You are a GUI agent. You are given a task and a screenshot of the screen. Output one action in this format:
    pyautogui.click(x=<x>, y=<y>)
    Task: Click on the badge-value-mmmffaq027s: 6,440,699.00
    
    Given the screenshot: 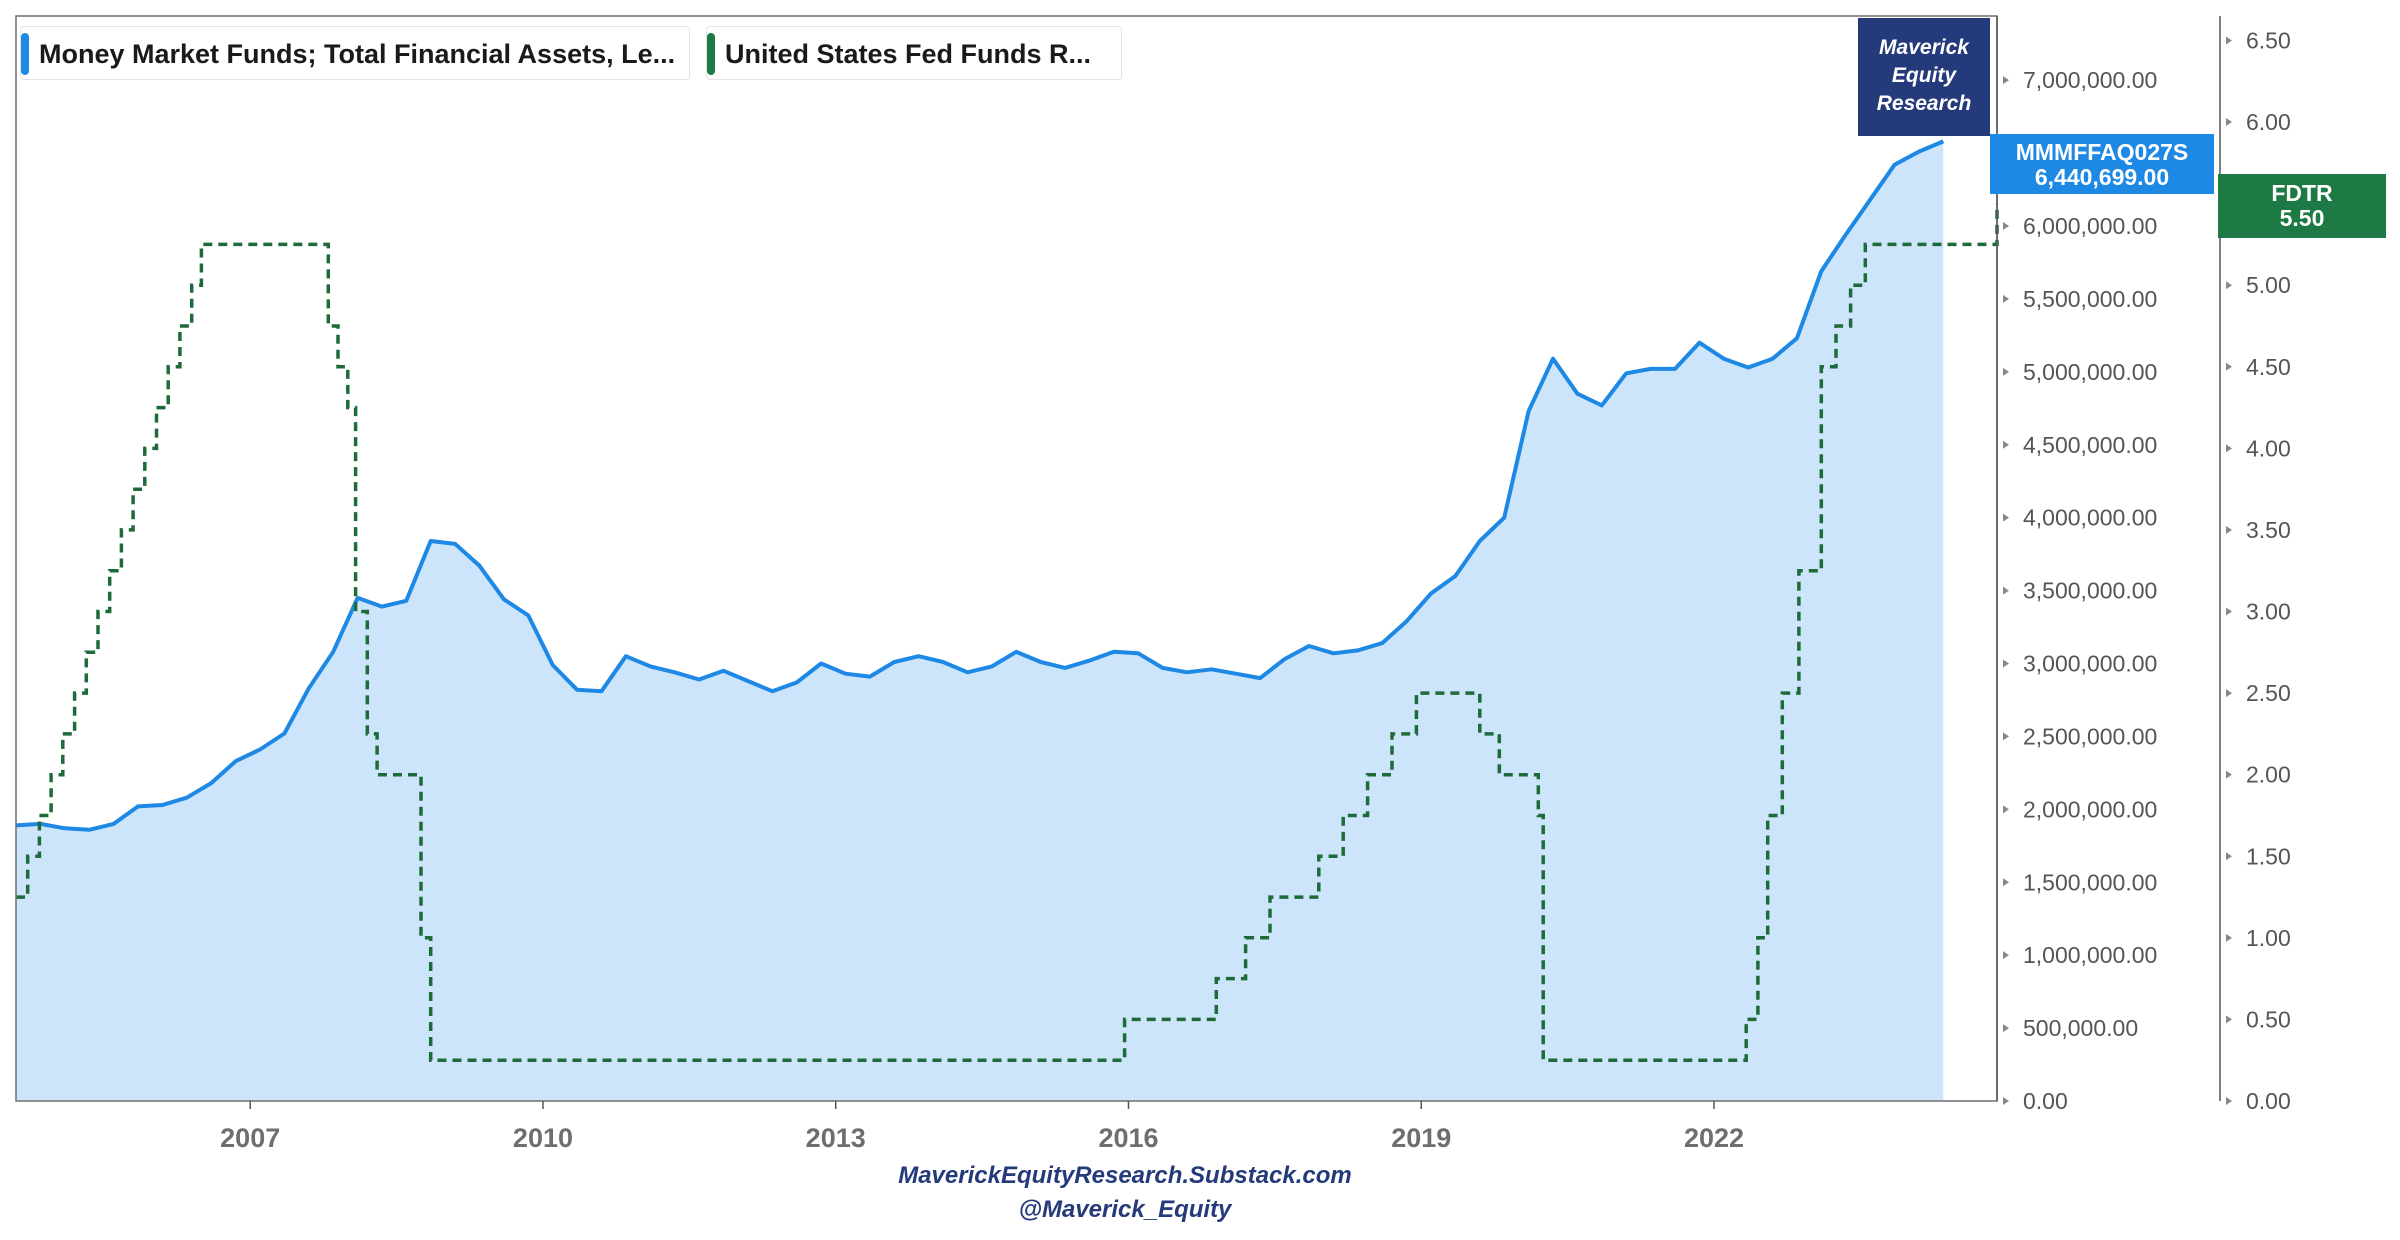 What is the action you would take?
    pyautogui.click(x=2102, y=177)
    